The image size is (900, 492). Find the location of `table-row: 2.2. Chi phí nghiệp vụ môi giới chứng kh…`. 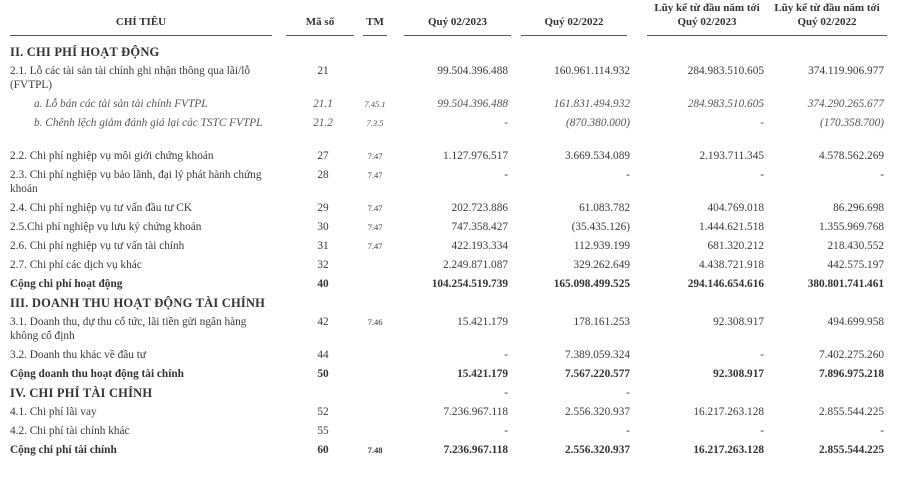

table-row: 2.2. Chi phí nghiệp vụ môi giới chứng kh… is located at coordinates (448, 155).